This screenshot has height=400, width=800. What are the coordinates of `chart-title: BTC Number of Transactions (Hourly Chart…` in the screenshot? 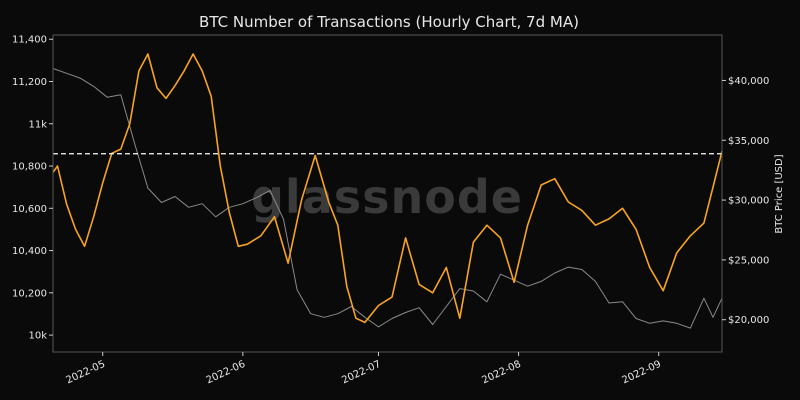 It's located at (389, 22).